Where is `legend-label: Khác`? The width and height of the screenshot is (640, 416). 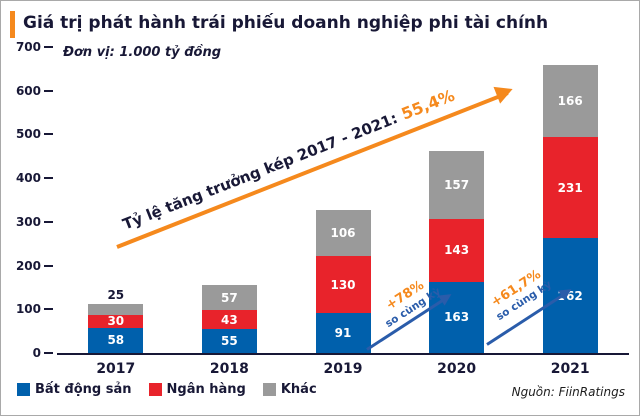
legend-label: Khác is located at coordinates (298, 389).